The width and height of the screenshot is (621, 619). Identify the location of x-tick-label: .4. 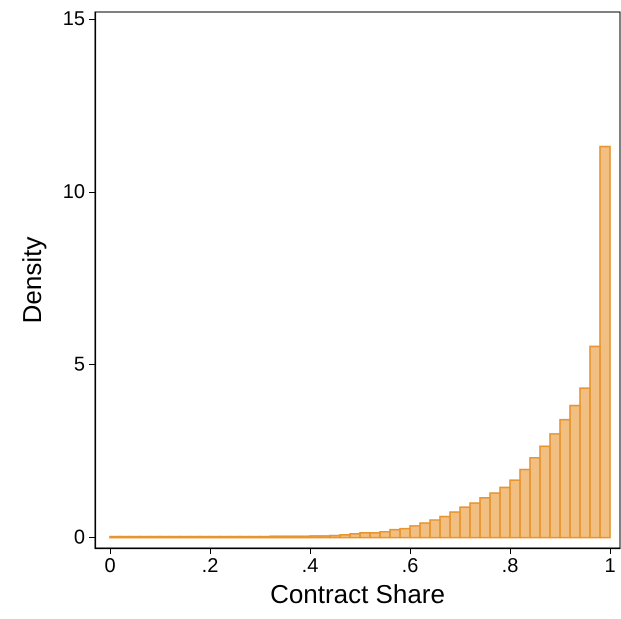
(310, 566).